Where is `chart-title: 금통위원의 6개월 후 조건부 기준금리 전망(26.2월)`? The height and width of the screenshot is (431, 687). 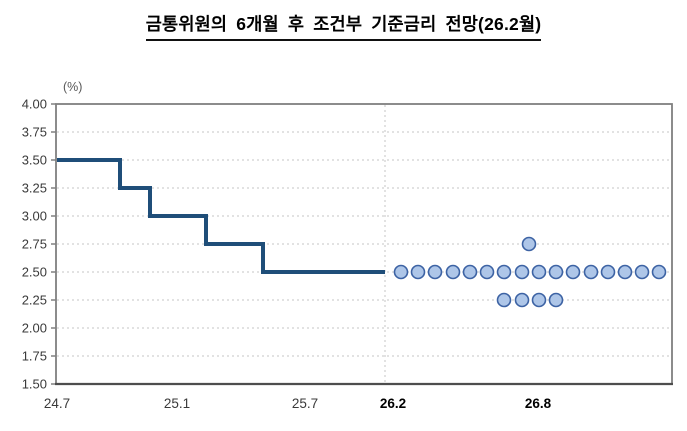 chart-title: 금통위원의 6개월 후 조건부 기준금리 전망(26.2월) is located at coordinates (343, 26).